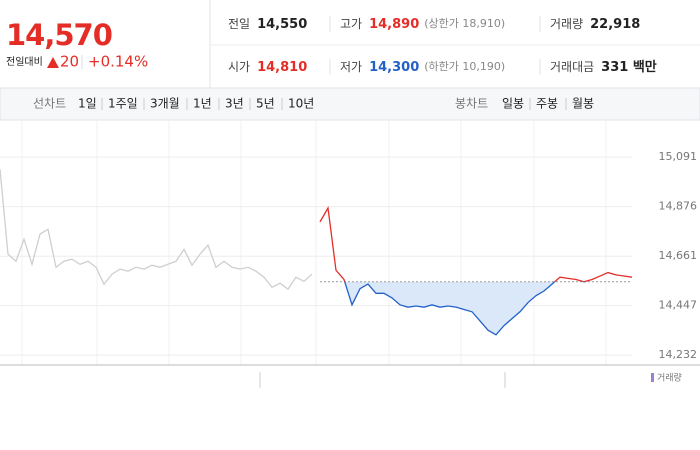 This screenshot has height=450, width=700. What do you see at coordinates (351, 24) in the screenshot?
I see `stat-label: 고가` at bounding box center [351, 24].